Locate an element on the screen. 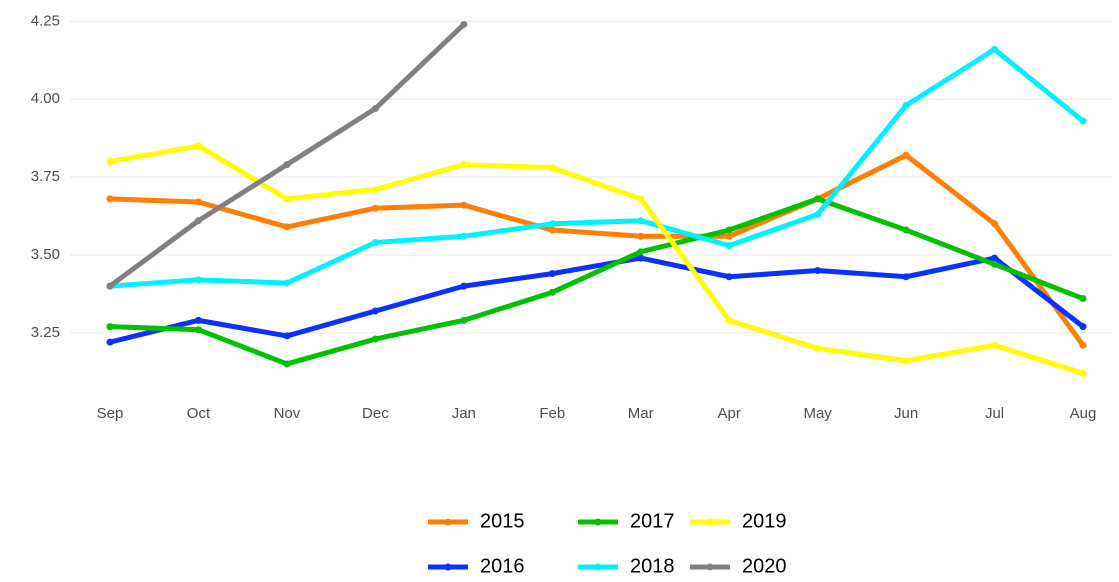 This screenshot has height=582, width=1119. legend-label: 2020 is located at coordinates (764, 566).